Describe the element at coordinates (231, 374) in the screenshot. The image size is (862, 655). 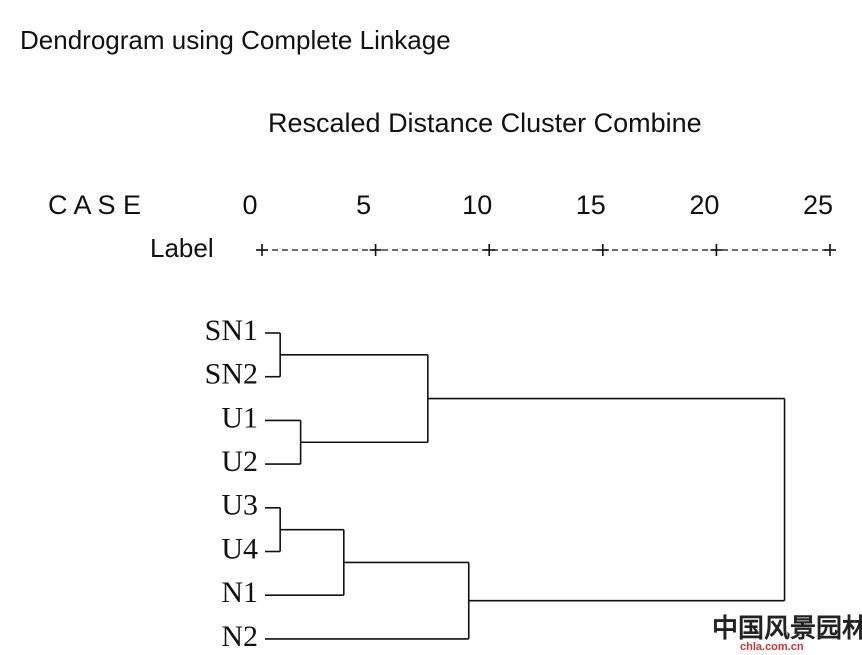
I see `leaf-label: SN2` at that location.